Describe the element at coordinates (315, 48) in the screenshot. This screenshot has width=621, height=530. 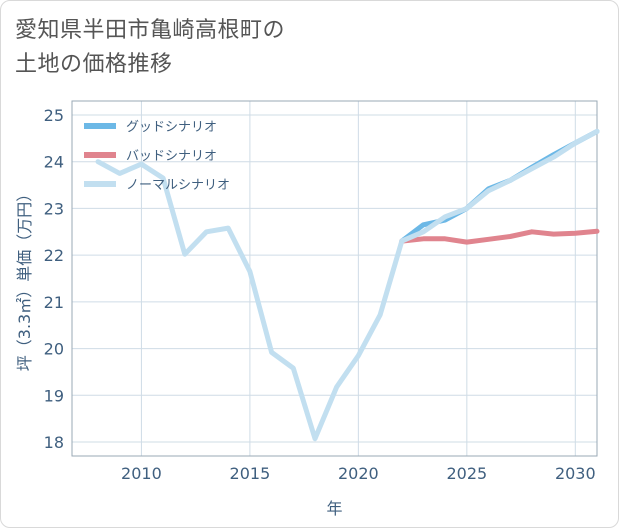
I see `chart-title: 愛知県半田市亀崎高根町の 土地の価格推移` at that location.